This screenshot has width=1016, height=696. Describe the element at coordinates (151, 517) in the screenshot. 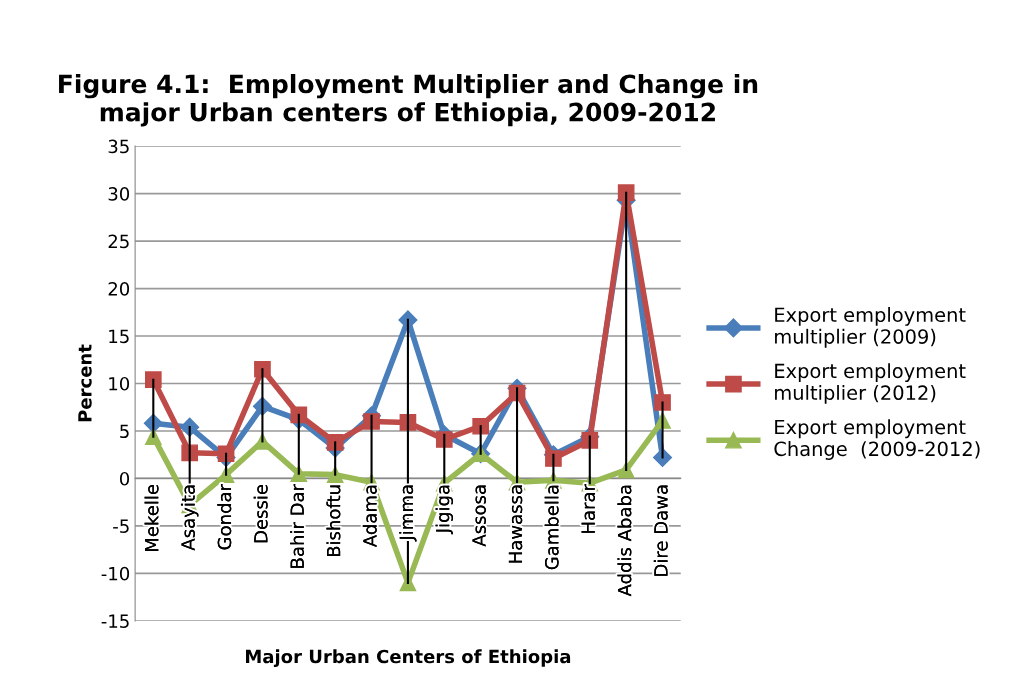

I see `x-tick-label: Mekelle` at that location.